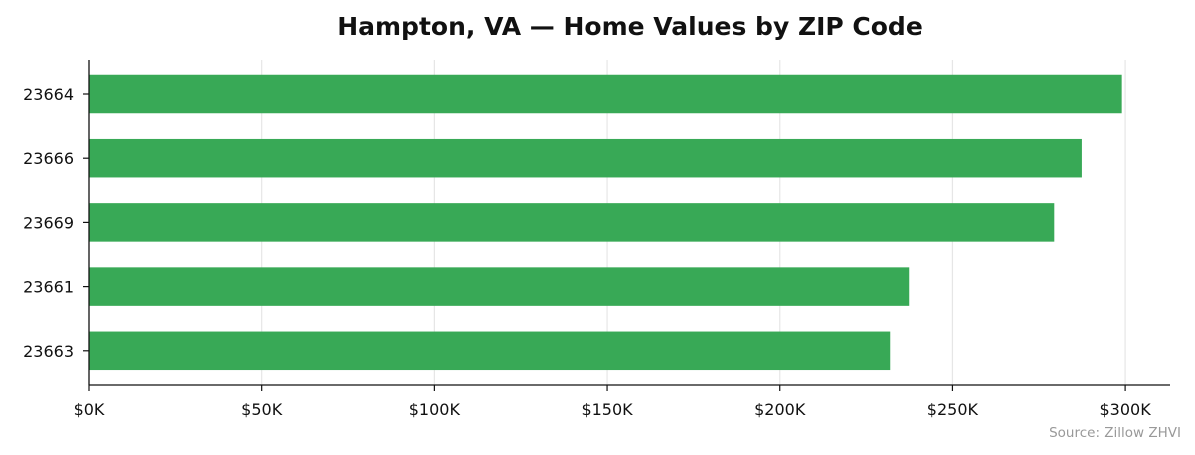 The width and height of the screenshot is (1195, 455). What do you see at coordinates (630, 26) in the screenshot?
I see `chart-title: Hampton, VA — Home Values by ZIP Code` at bounding box center [630, 26].